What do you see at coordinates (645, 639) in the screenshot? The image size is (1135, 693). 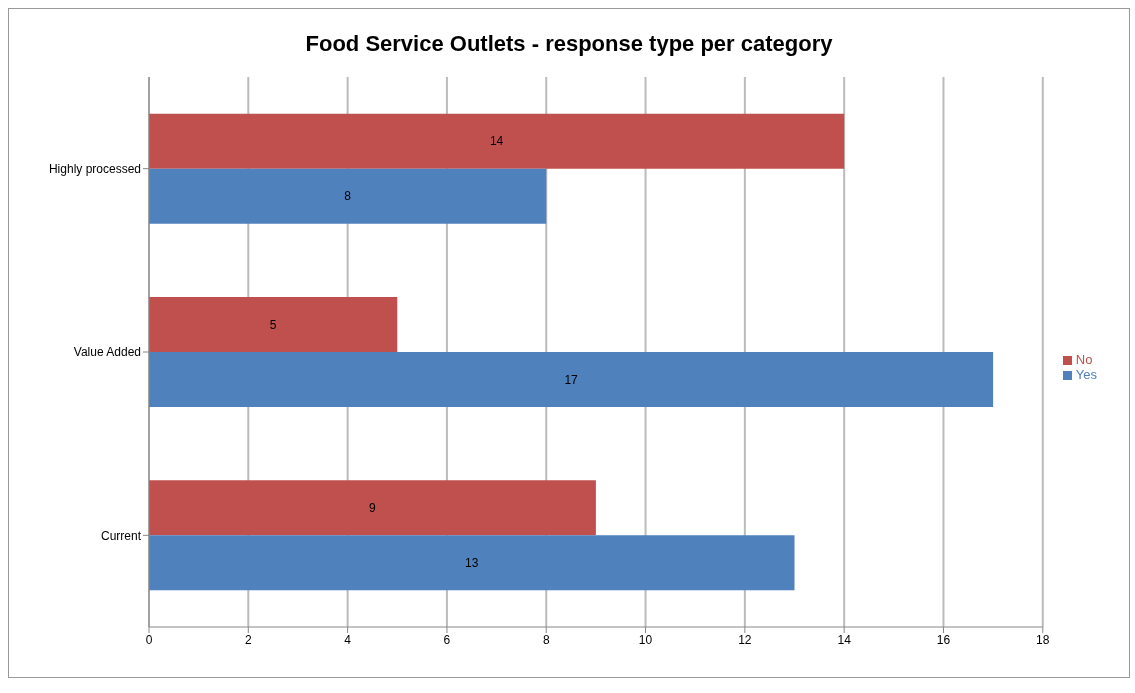 I see `x-tick-label: 10` at bounding box center [645, 639].